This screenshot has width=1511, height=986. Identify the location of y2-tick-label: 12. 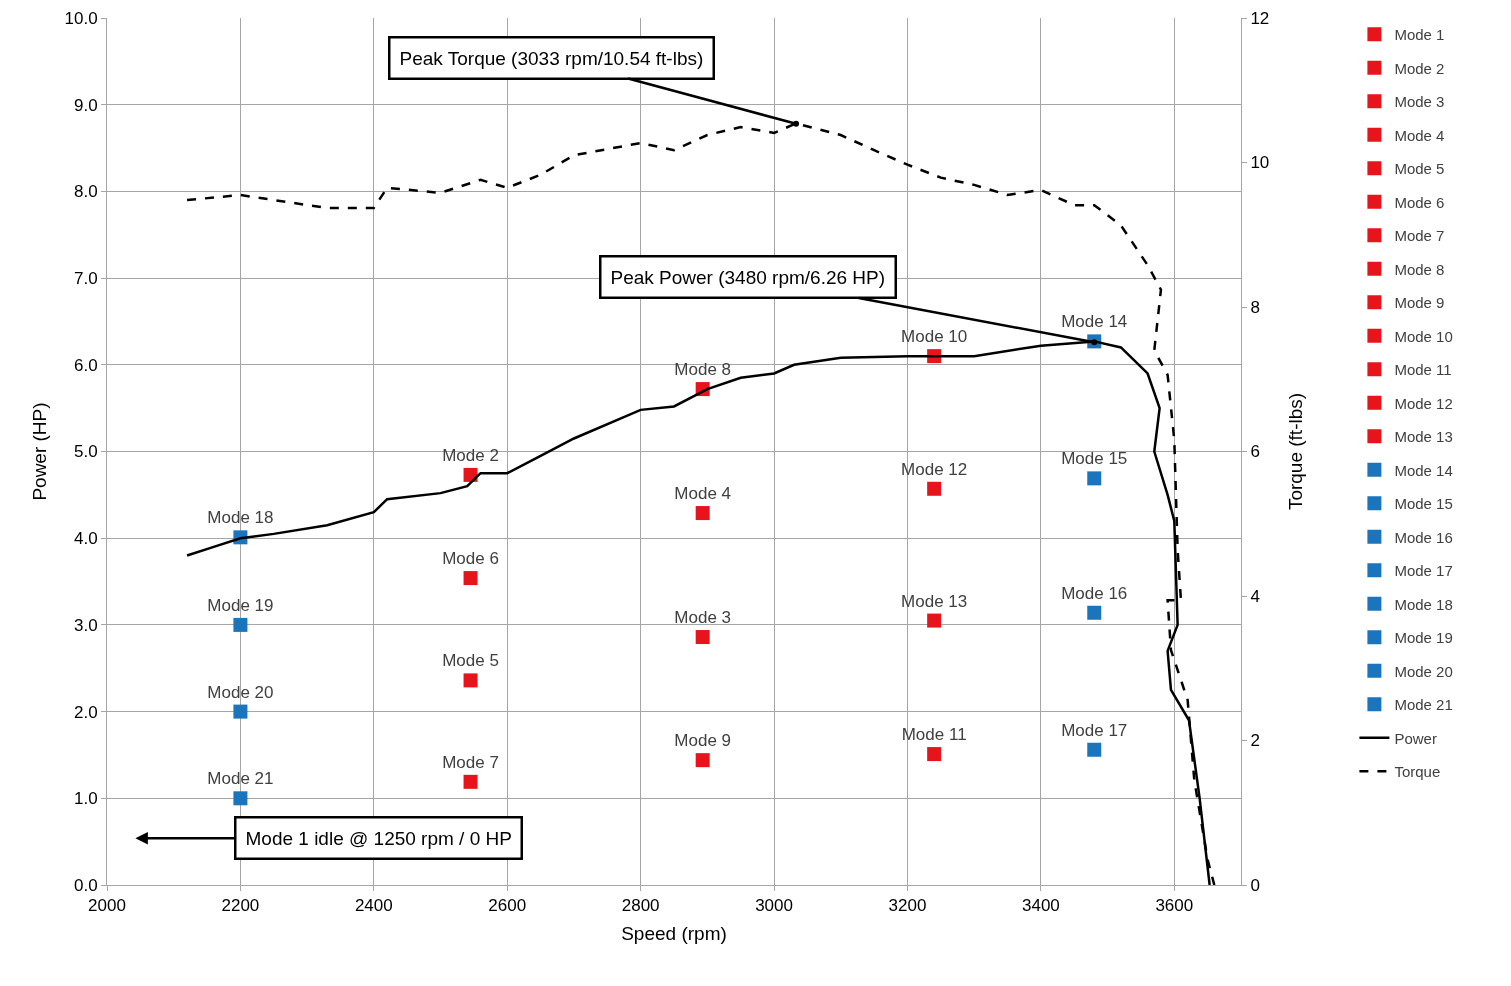
(1260, 18).